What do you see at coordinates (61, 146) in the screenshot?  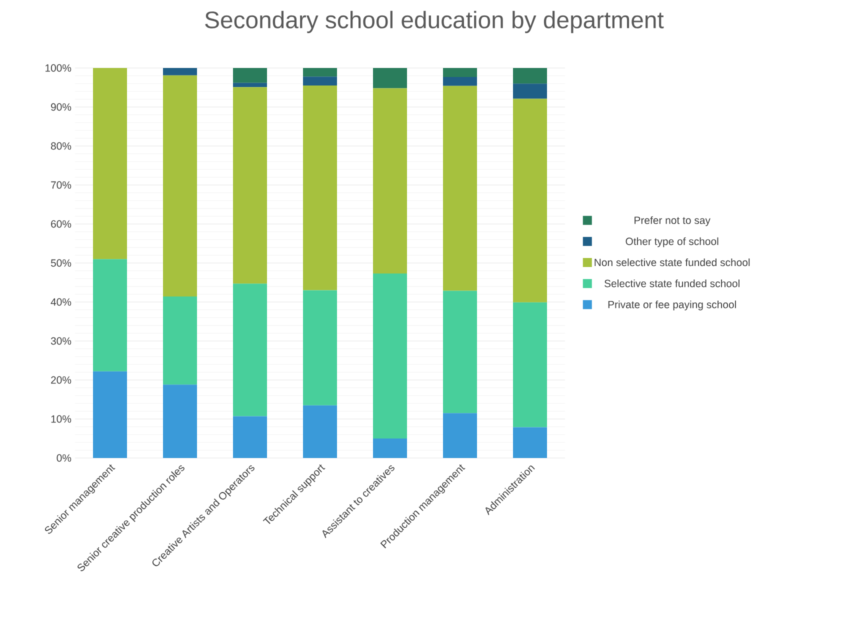 I see `y-tick-label: 80%` at bounding box center [61, 146].